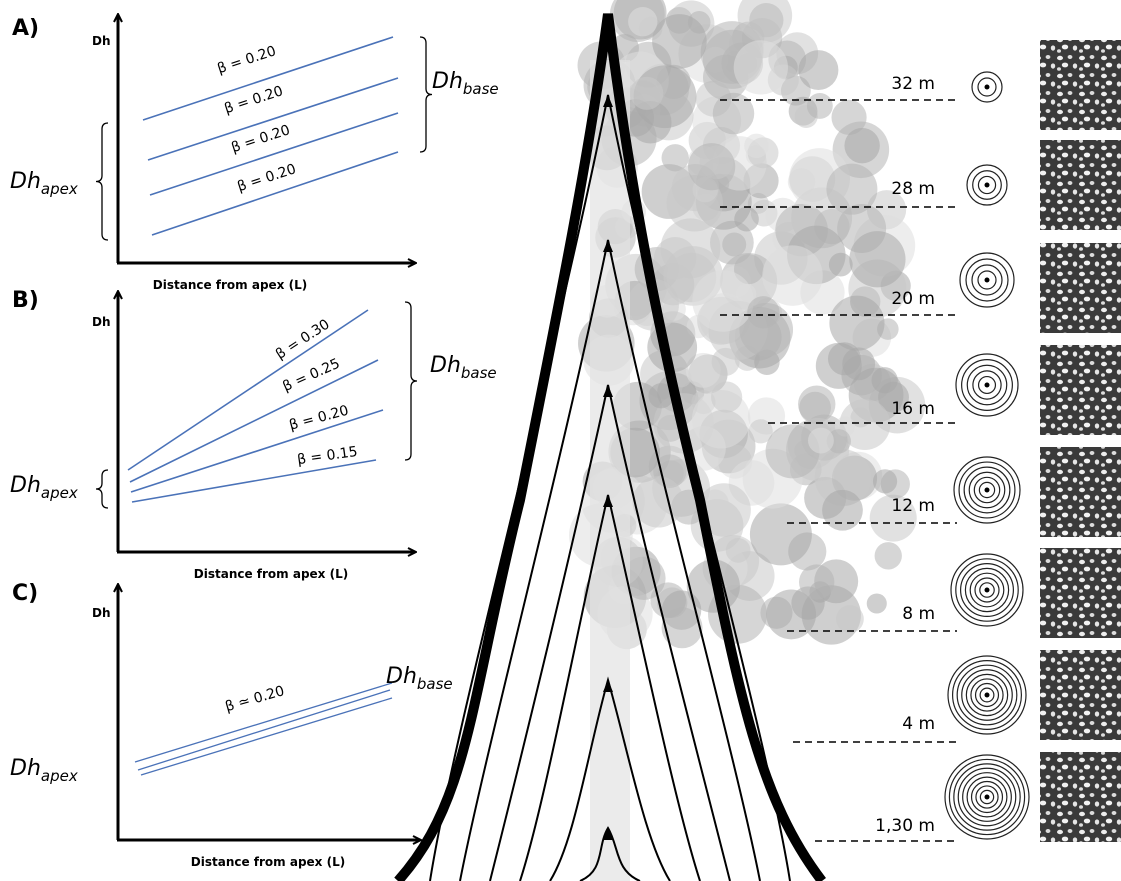  Describe the element at coordinates (918, 614) in the screenshot. I see `height-label: 8 m` at that location.